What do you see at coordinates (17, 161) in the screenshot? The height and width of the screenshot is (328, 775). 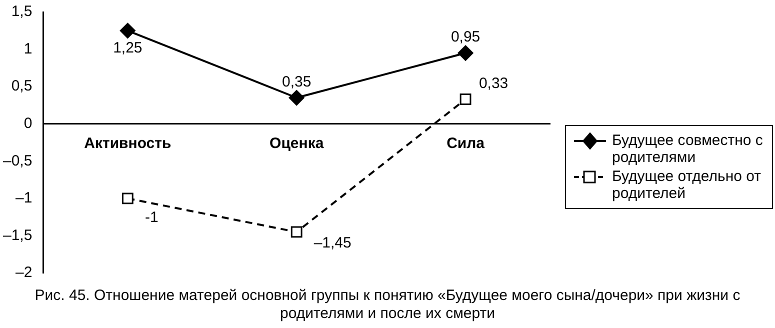 I see `y-tick-label: –0,5` at bounding box center [17, 161].